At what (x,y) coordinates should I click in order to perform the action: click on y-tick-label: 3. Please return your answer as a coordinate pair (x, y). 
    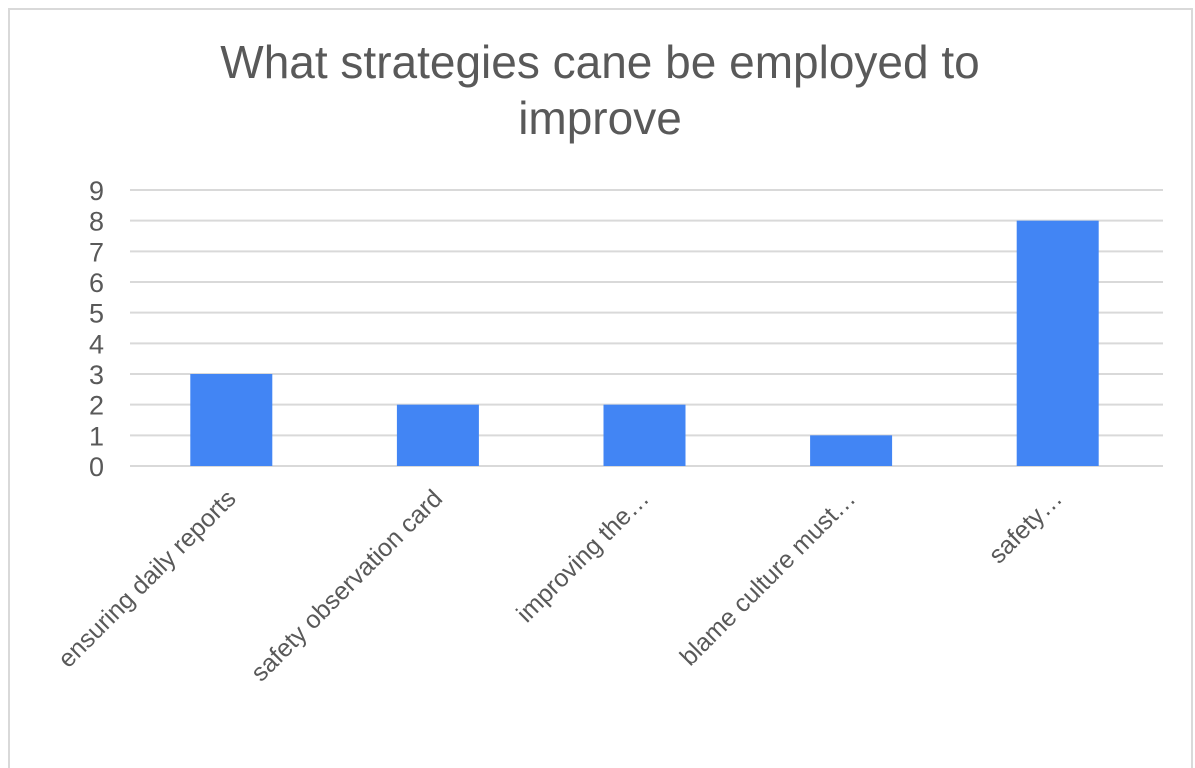
    Looking at the image, I should click on (96, 375).